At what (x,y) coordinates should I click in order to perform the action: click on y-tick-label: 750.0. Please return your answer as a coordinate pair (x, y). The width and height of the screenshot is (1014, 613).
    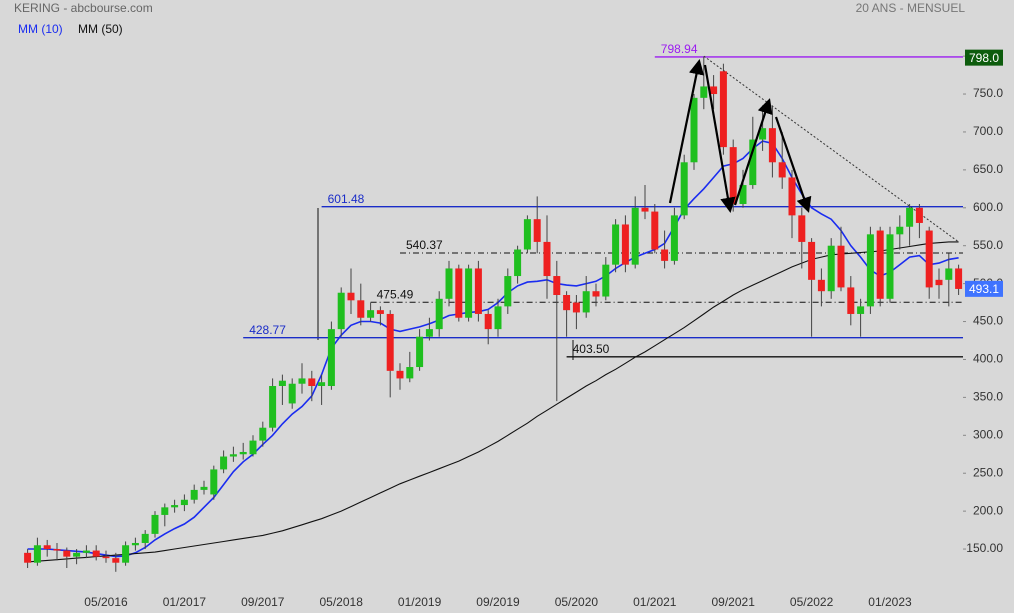
    Looking at the image, I should click on (988, 93).